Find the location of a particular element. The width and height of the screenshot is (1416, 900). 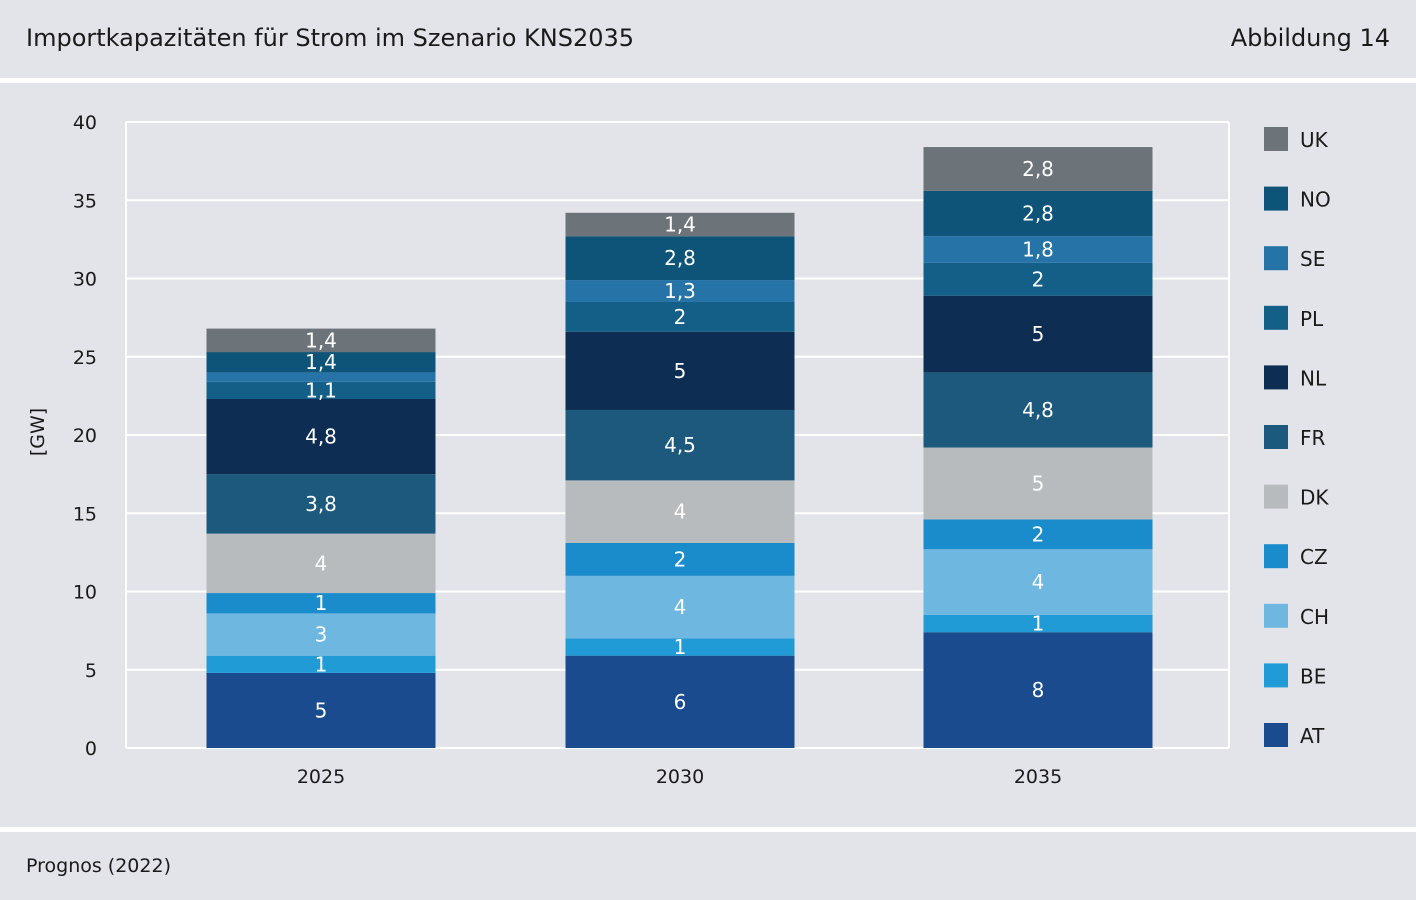

legend: UK NO SE PL NL FR DK CZ CH BE AT is located at coordinates (1297, 437).